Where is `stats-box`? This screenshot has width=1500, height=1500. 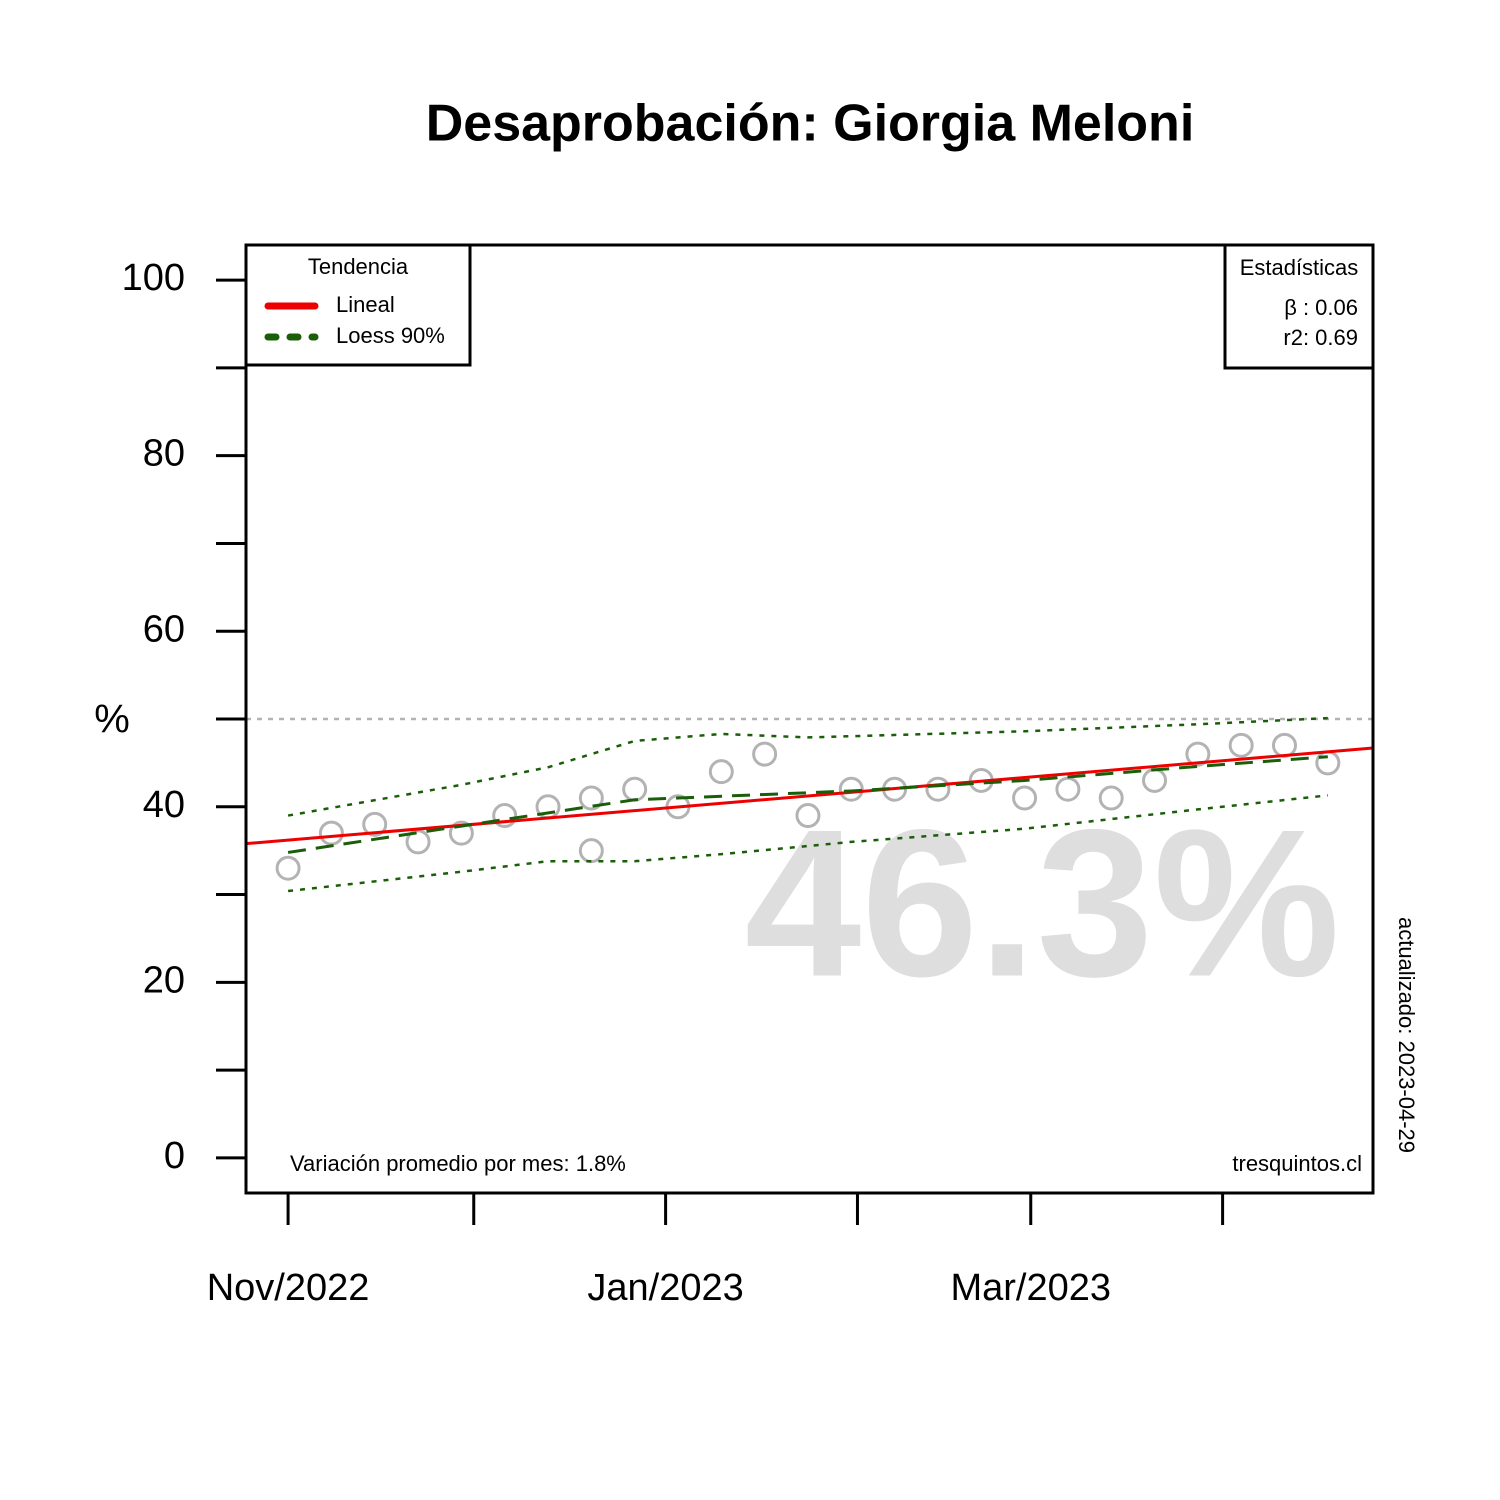 stats-box is located at coordinates (1299, 306).